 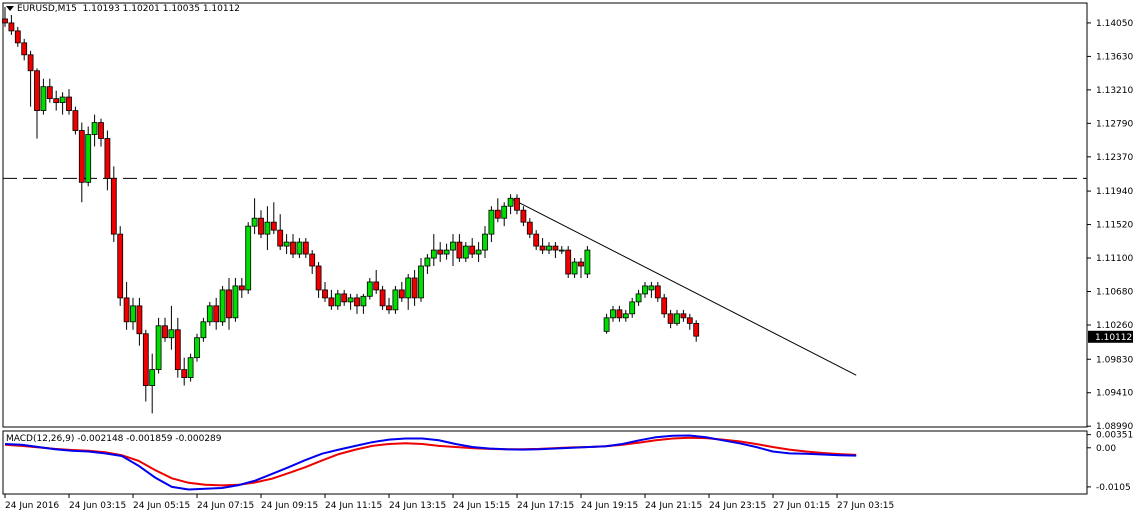 What do you see at coordinates (1114, 326) in the screenshot?
I see `price-tick-label: 1.10260` at bounding box center [1114, 326].